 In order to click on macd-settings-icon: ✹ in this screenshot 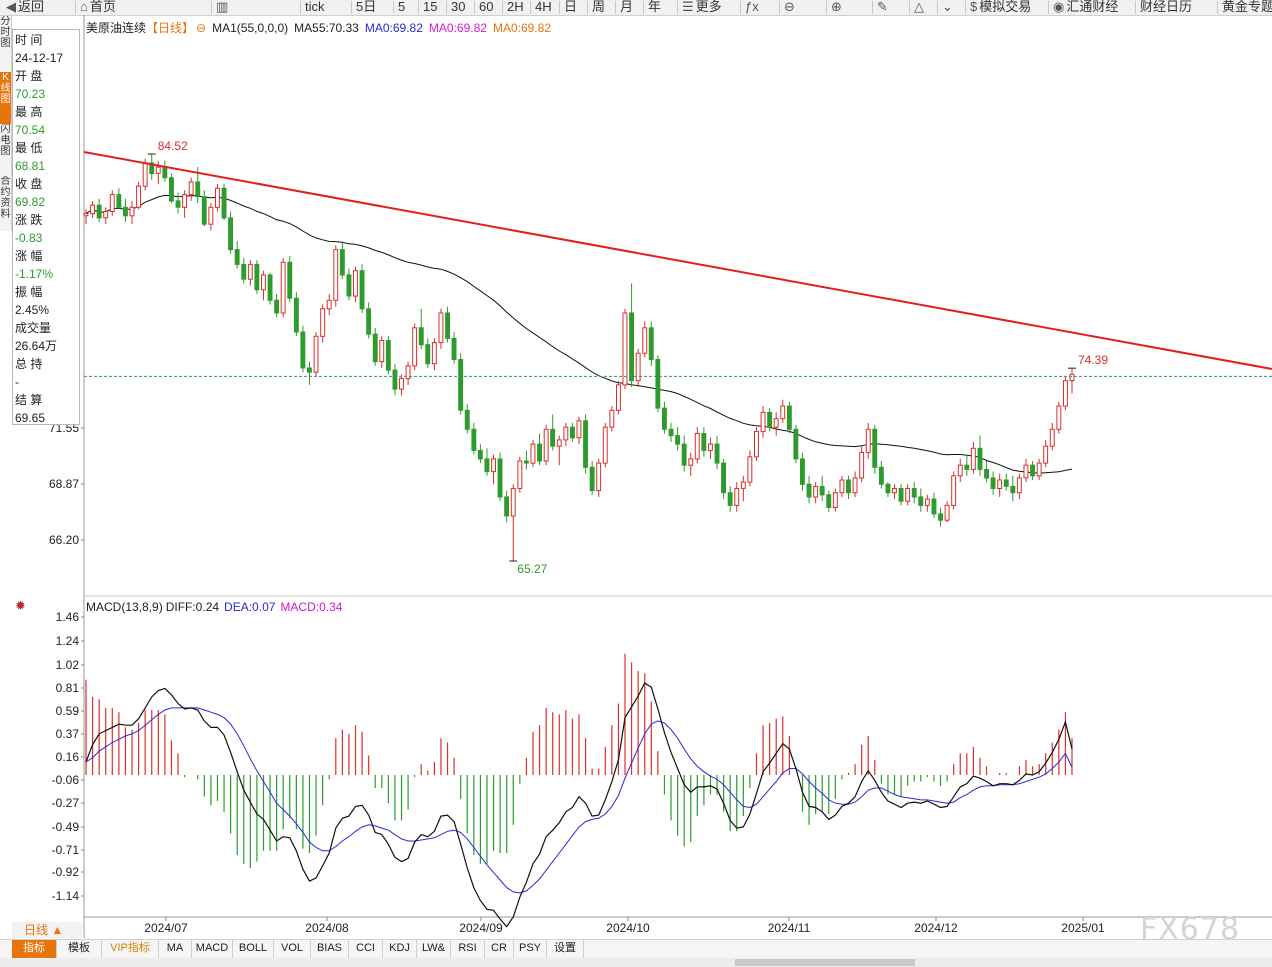, I will do `click(20, 605)`.